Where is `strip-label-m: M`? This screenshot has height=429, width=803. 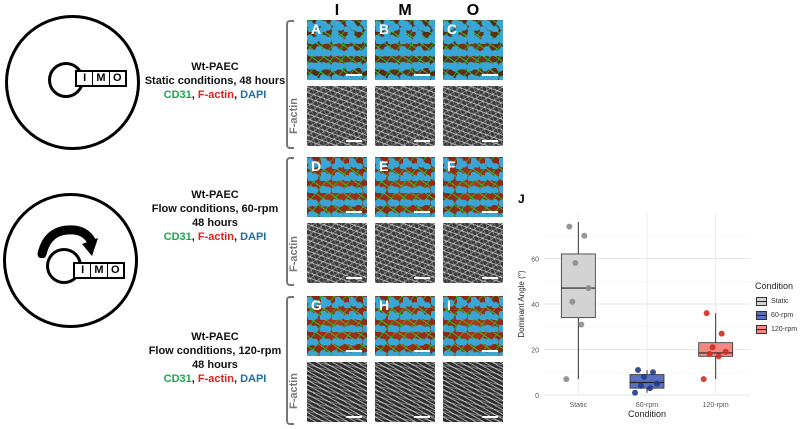
strip-label-m: M is located at coordinates (99, 270).